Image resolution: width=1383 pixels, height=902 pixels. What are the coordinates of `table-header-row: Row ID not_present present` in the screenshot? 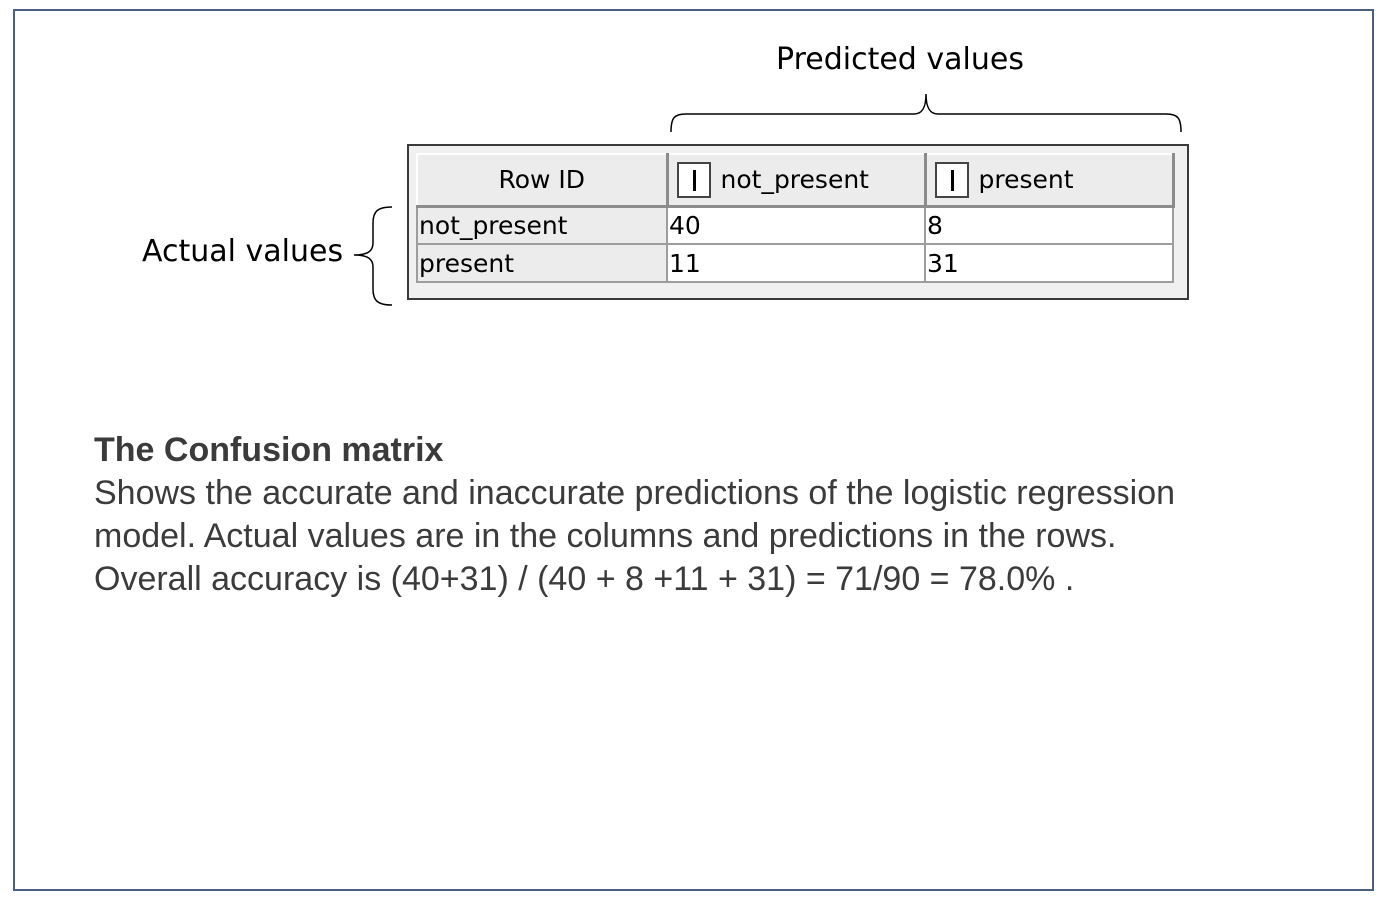 It's located at (795, 180).